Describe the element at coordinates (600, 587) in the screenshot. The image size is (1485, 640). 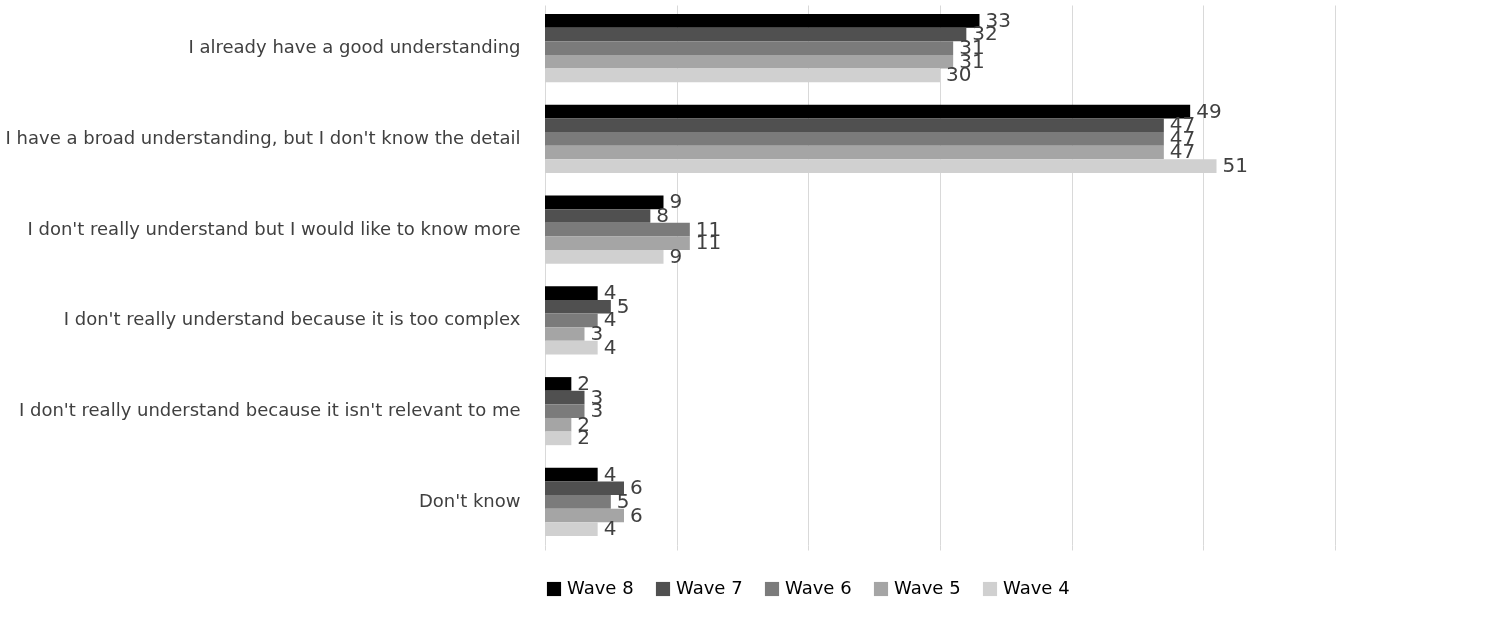
I see `legend-label: Wave 8` at that location.